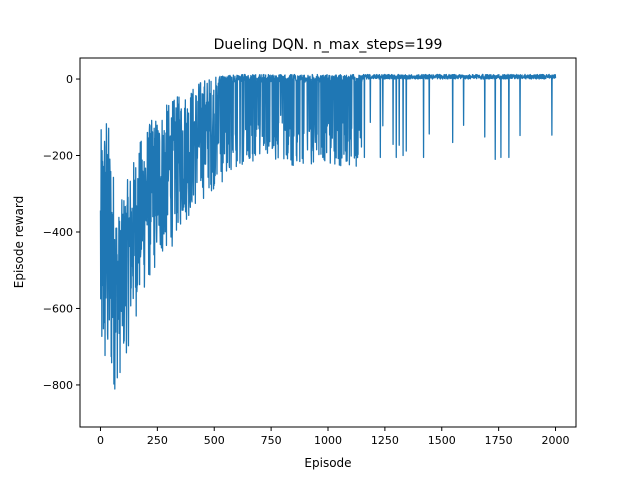 The image size is (640, 480). What do you see at coordinates (58, 156) in the screenshot?
I see `y-tick-label: −200` at bounding box center [58, 156].